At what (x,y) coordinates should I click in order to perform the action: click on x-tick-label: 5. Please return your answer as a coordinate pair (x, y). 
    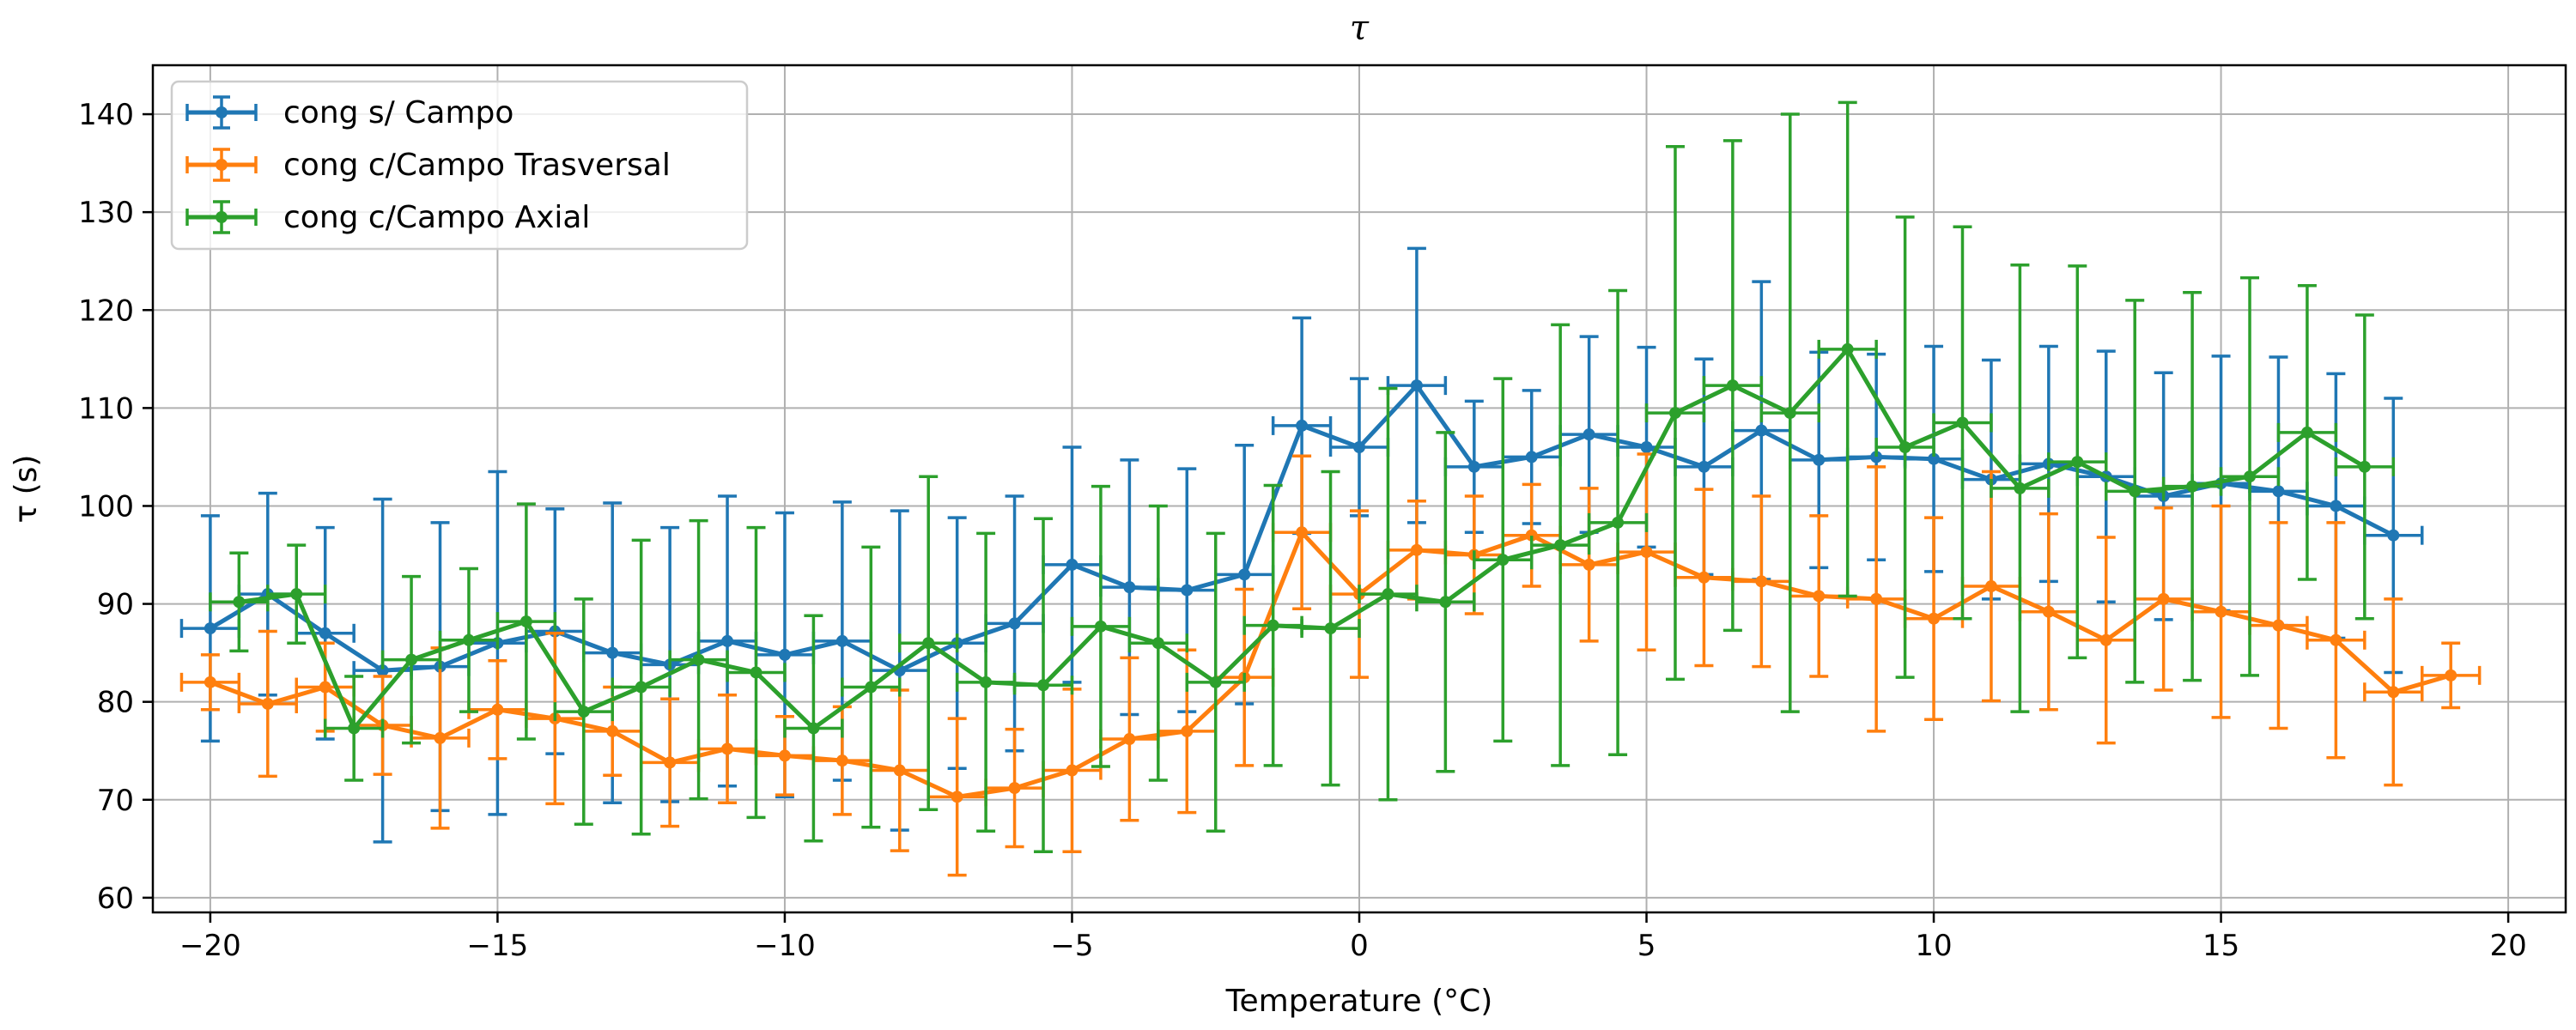
    Looking at the image, I should click on (1646, 946).